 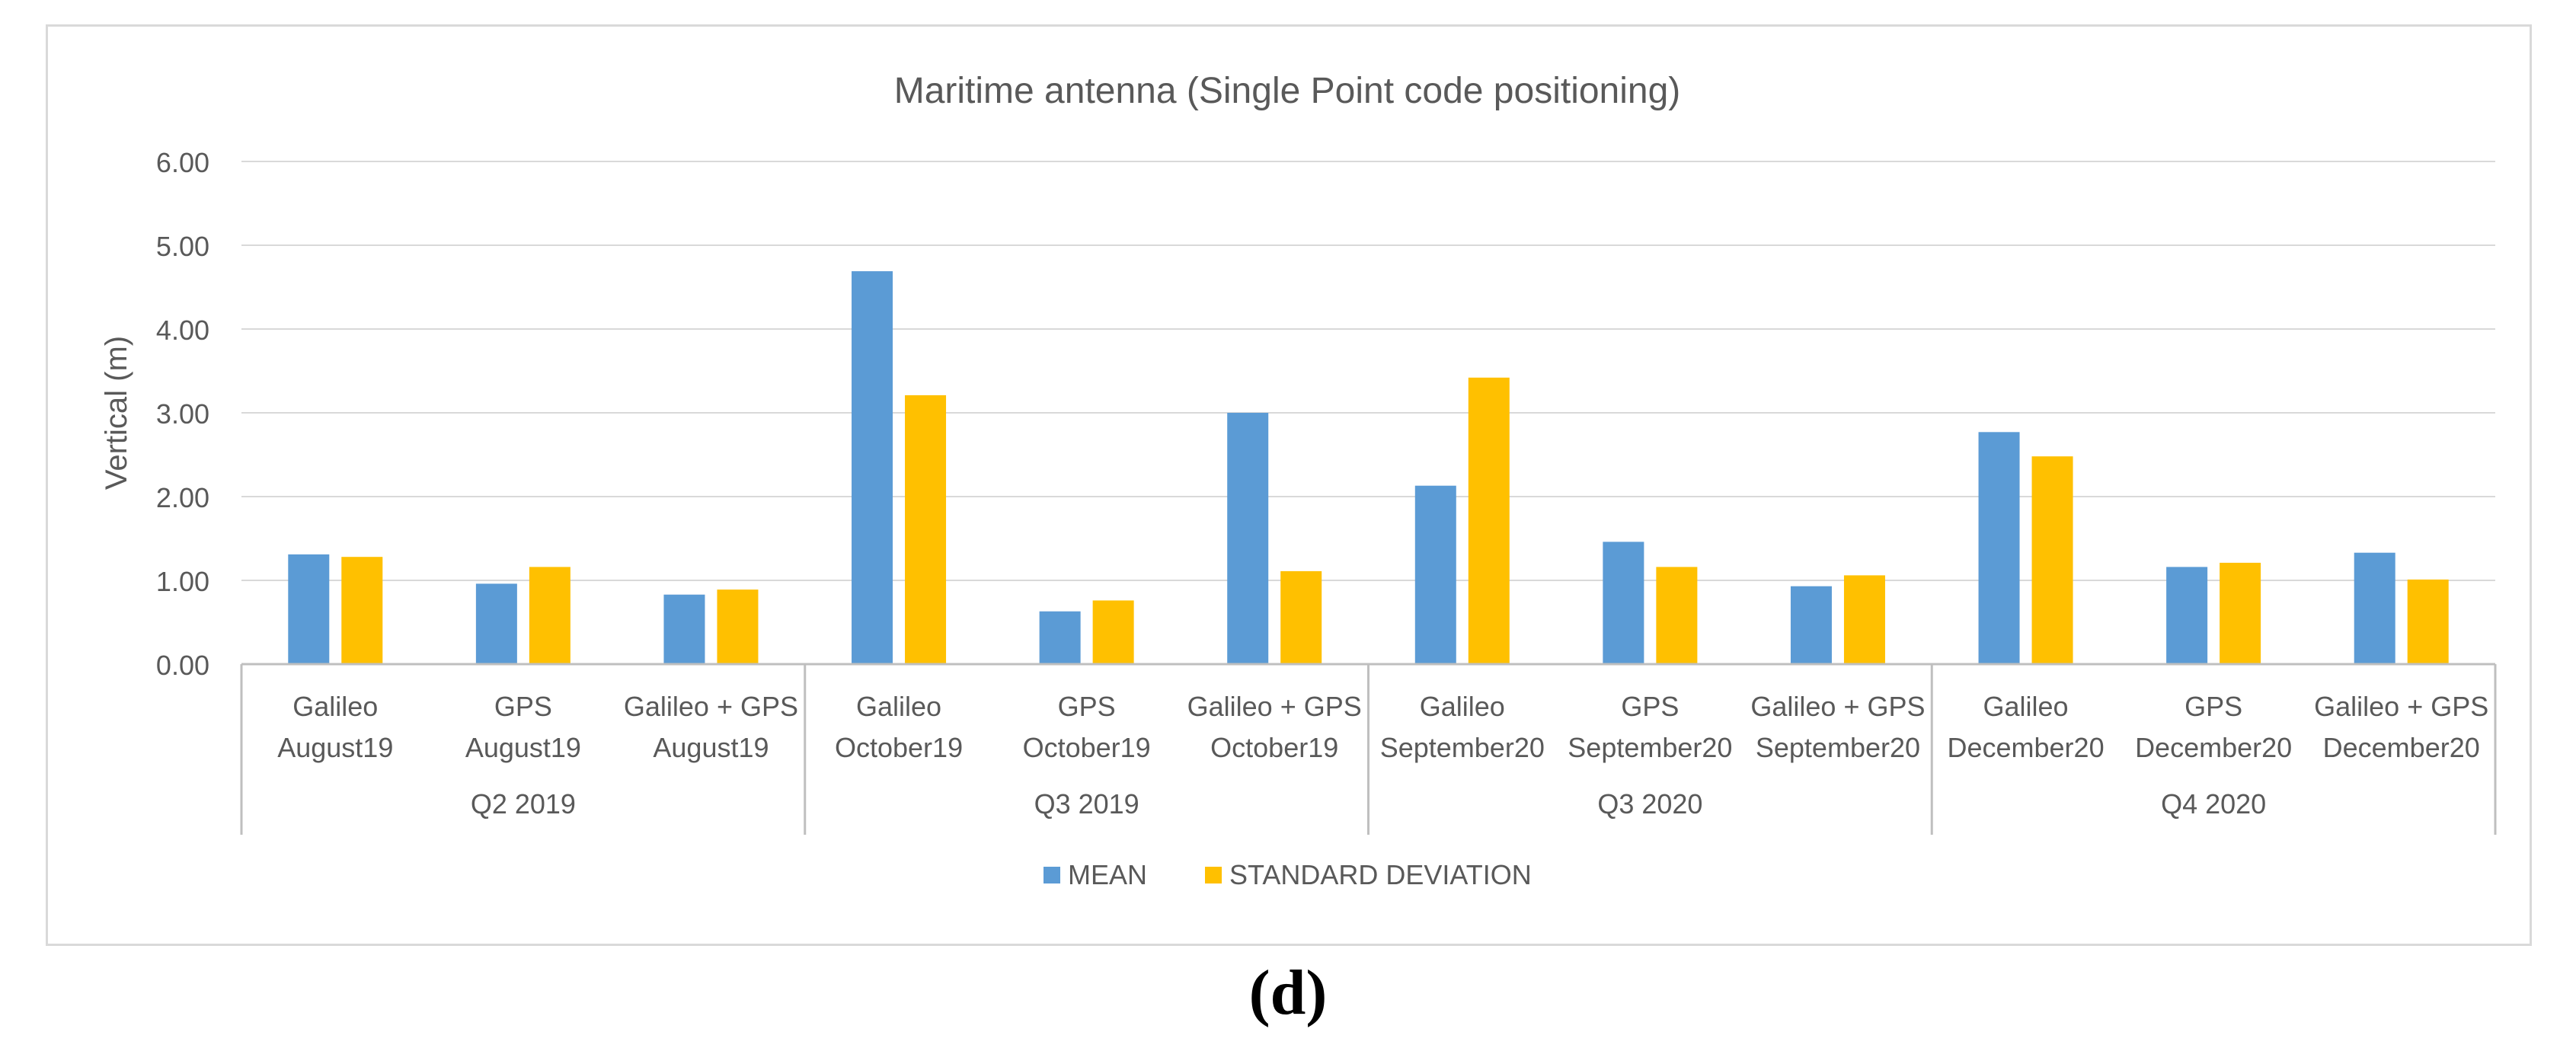 I want to click on y-tick-label: 1.00, so click(x=183, y=581).